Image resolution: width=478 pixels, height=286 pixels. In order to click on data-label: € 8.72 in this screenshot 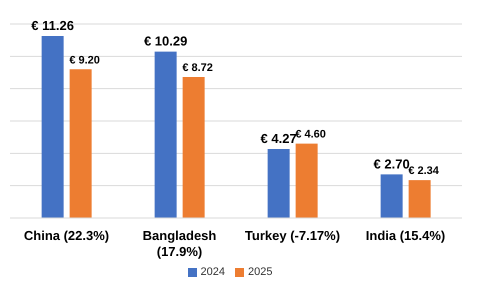, I will do `click(197, 68)`.